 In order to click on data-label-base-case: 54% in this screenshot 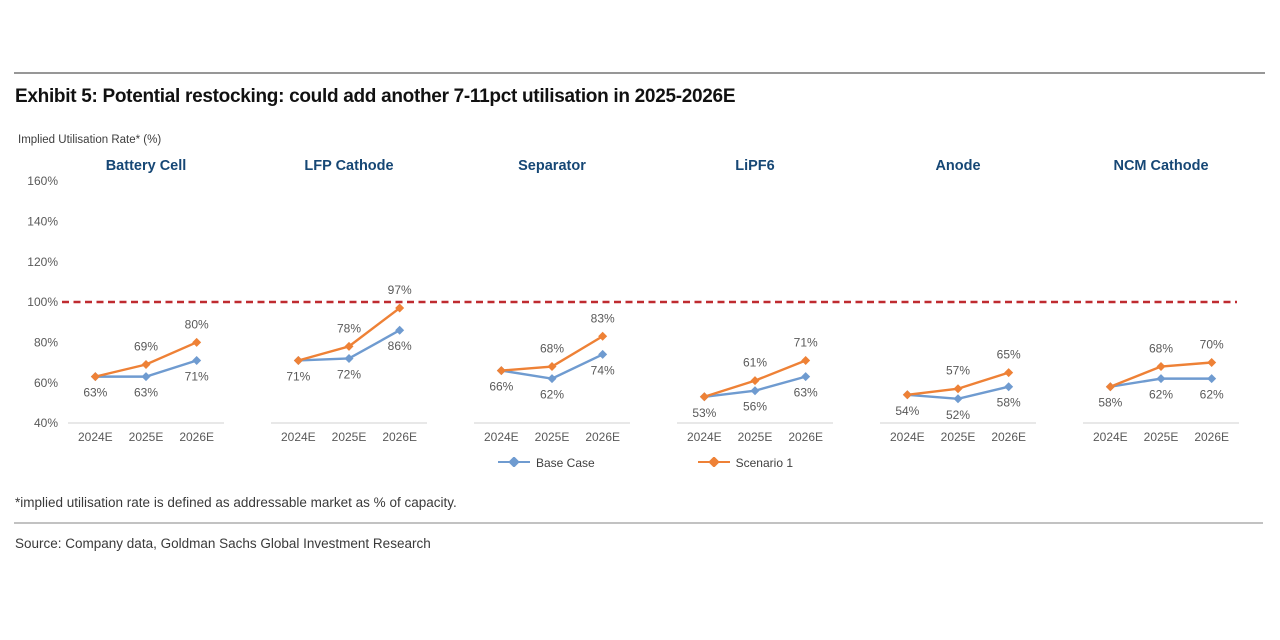, I will do `click(907, 411)`.